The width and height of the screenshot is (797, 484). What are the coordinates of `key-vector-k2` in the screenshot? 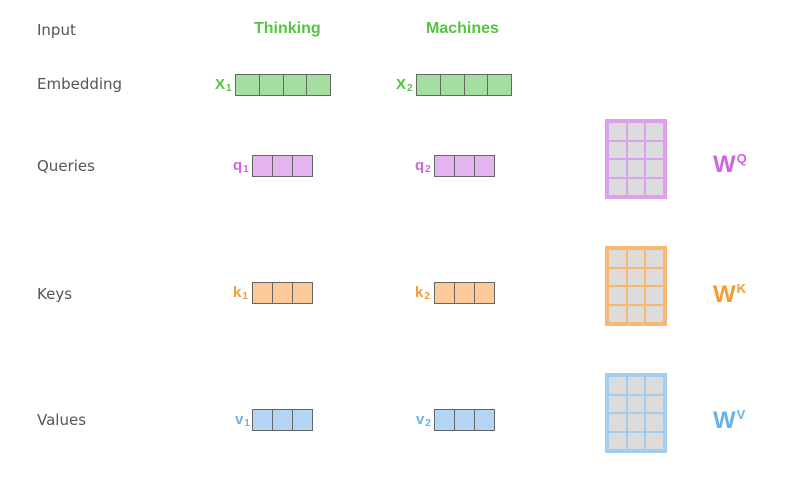 It's located at (464, 293).